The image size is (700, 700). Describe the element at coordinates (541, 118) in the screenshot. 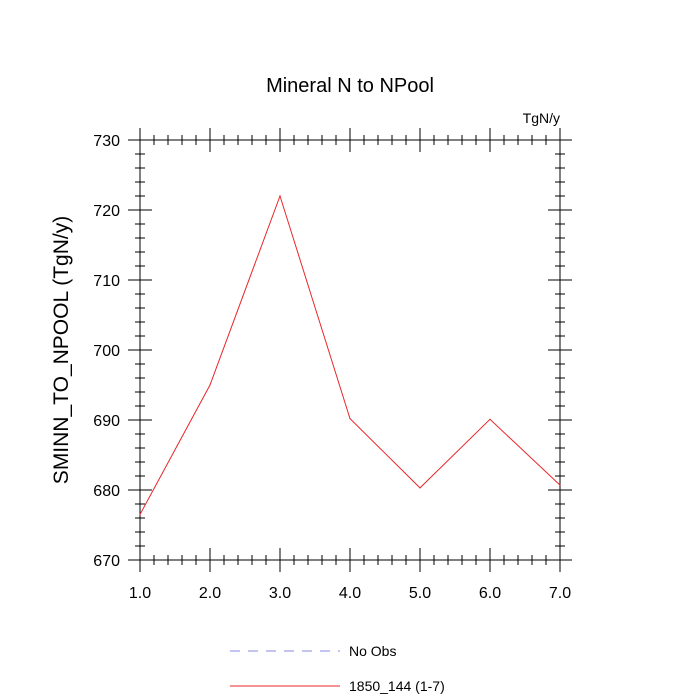

I see `units-label: TgN/y` at that location.